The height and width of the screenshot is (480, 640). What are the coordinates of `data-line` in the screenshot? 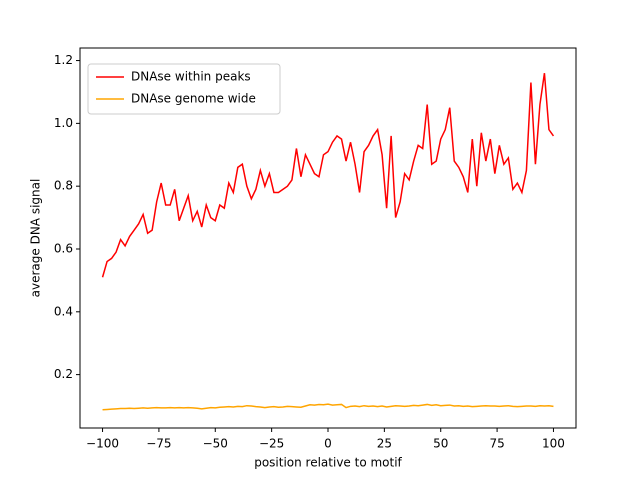 It's located at (328, 407).